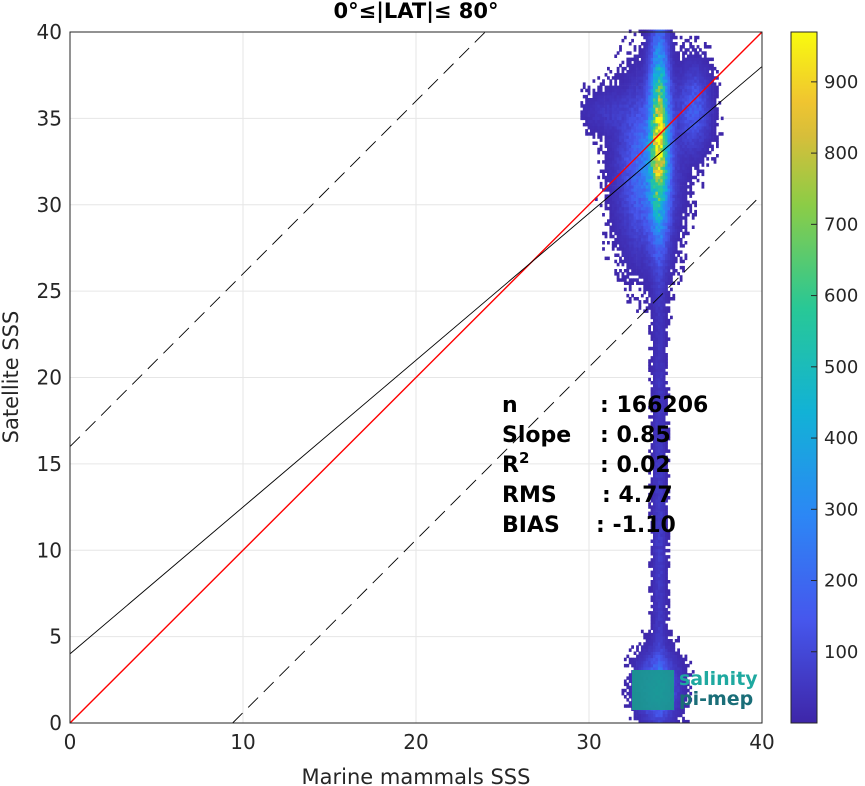  What do you see at coordinates (653, 690) in the screenshot?
I see `logo-mark` at bounding box center [653, 690].